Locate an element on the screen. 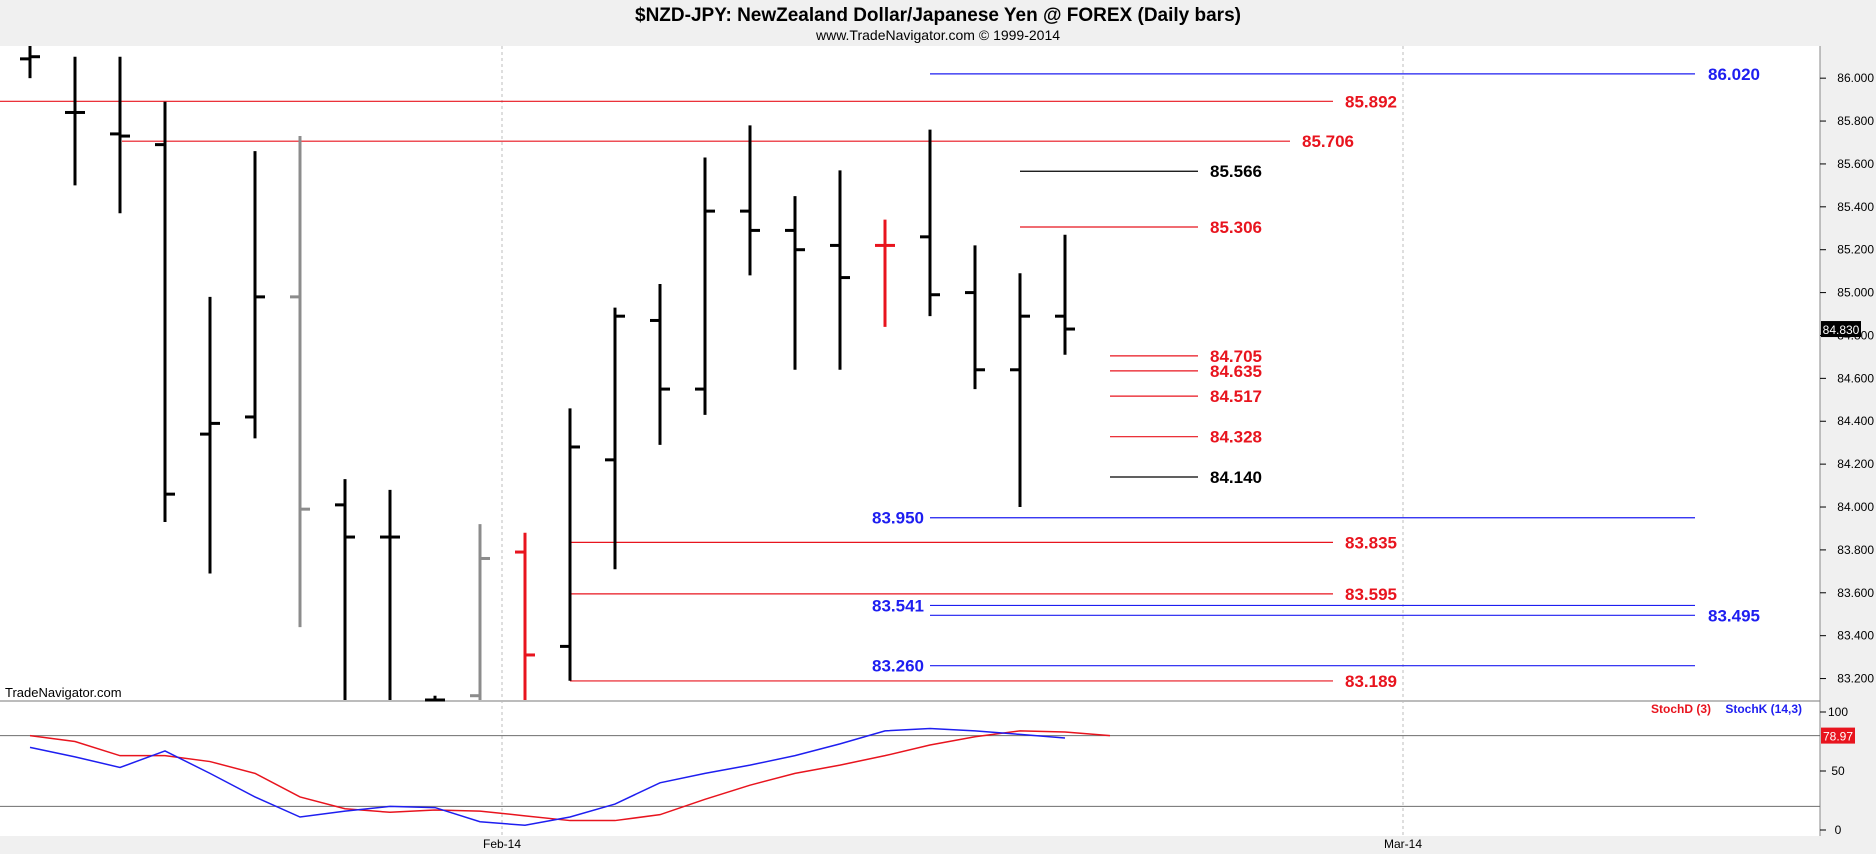  y-tick-label: 83.800 is located at coordinates (1855, 550).